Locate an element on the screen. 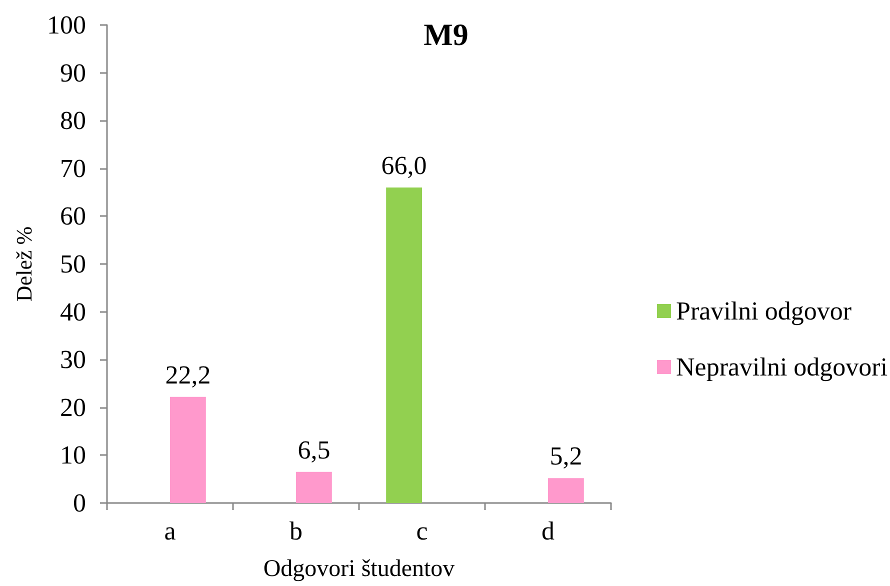 The width and height of the screenshot is (890, 586). x-tick-label: b is located at coordinates (296, 531).